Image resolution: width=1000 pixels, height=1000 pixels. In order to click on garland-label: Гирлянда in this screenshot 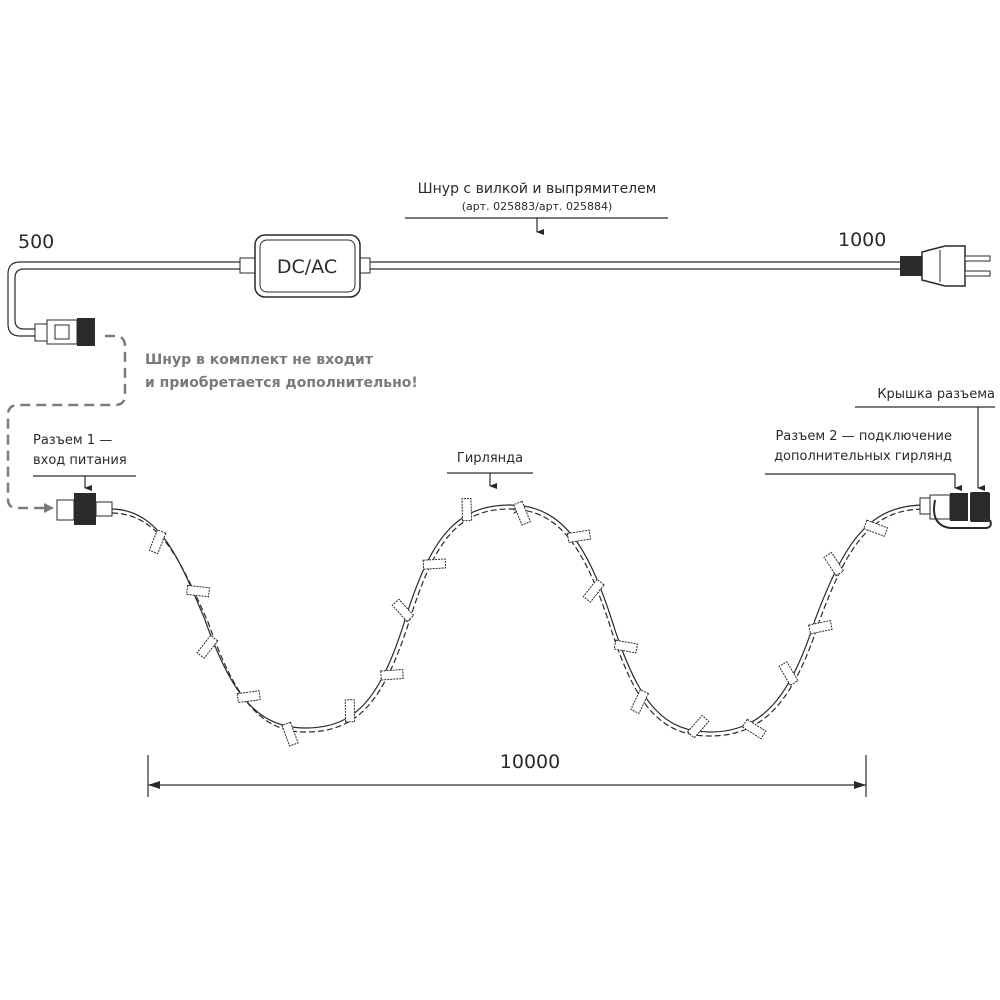, I will do `click(490, 458)`.